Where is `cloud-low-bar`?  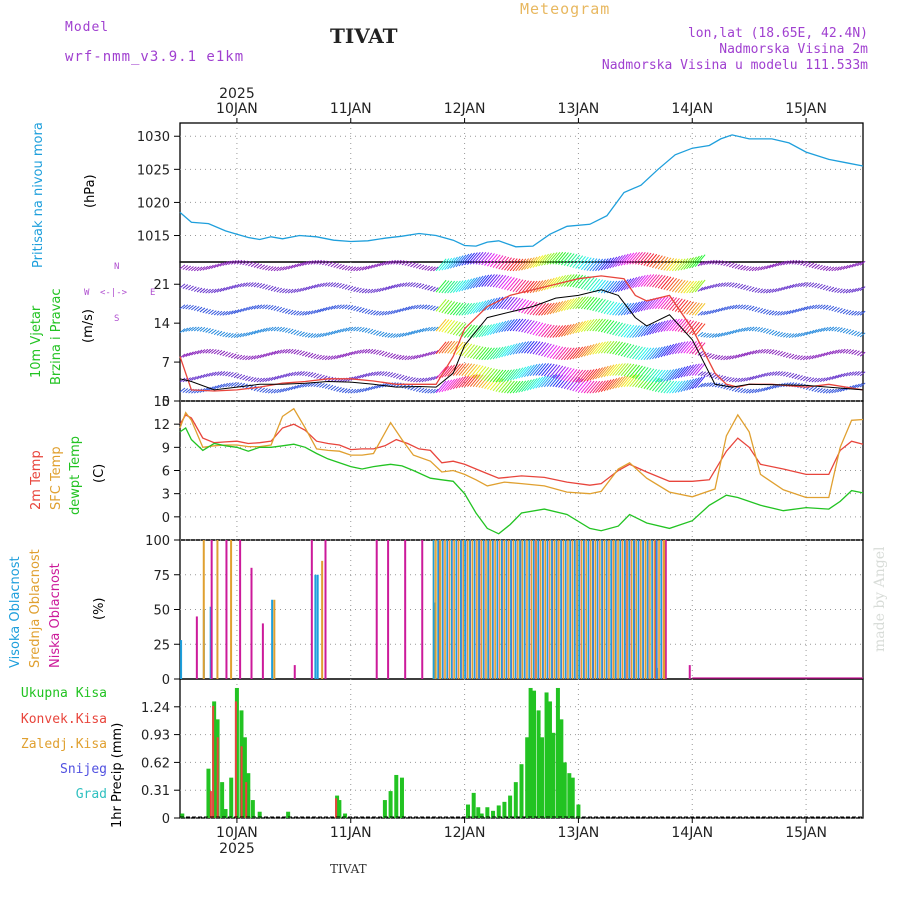 cloud-low-bar is located at coordinates (325, 609).